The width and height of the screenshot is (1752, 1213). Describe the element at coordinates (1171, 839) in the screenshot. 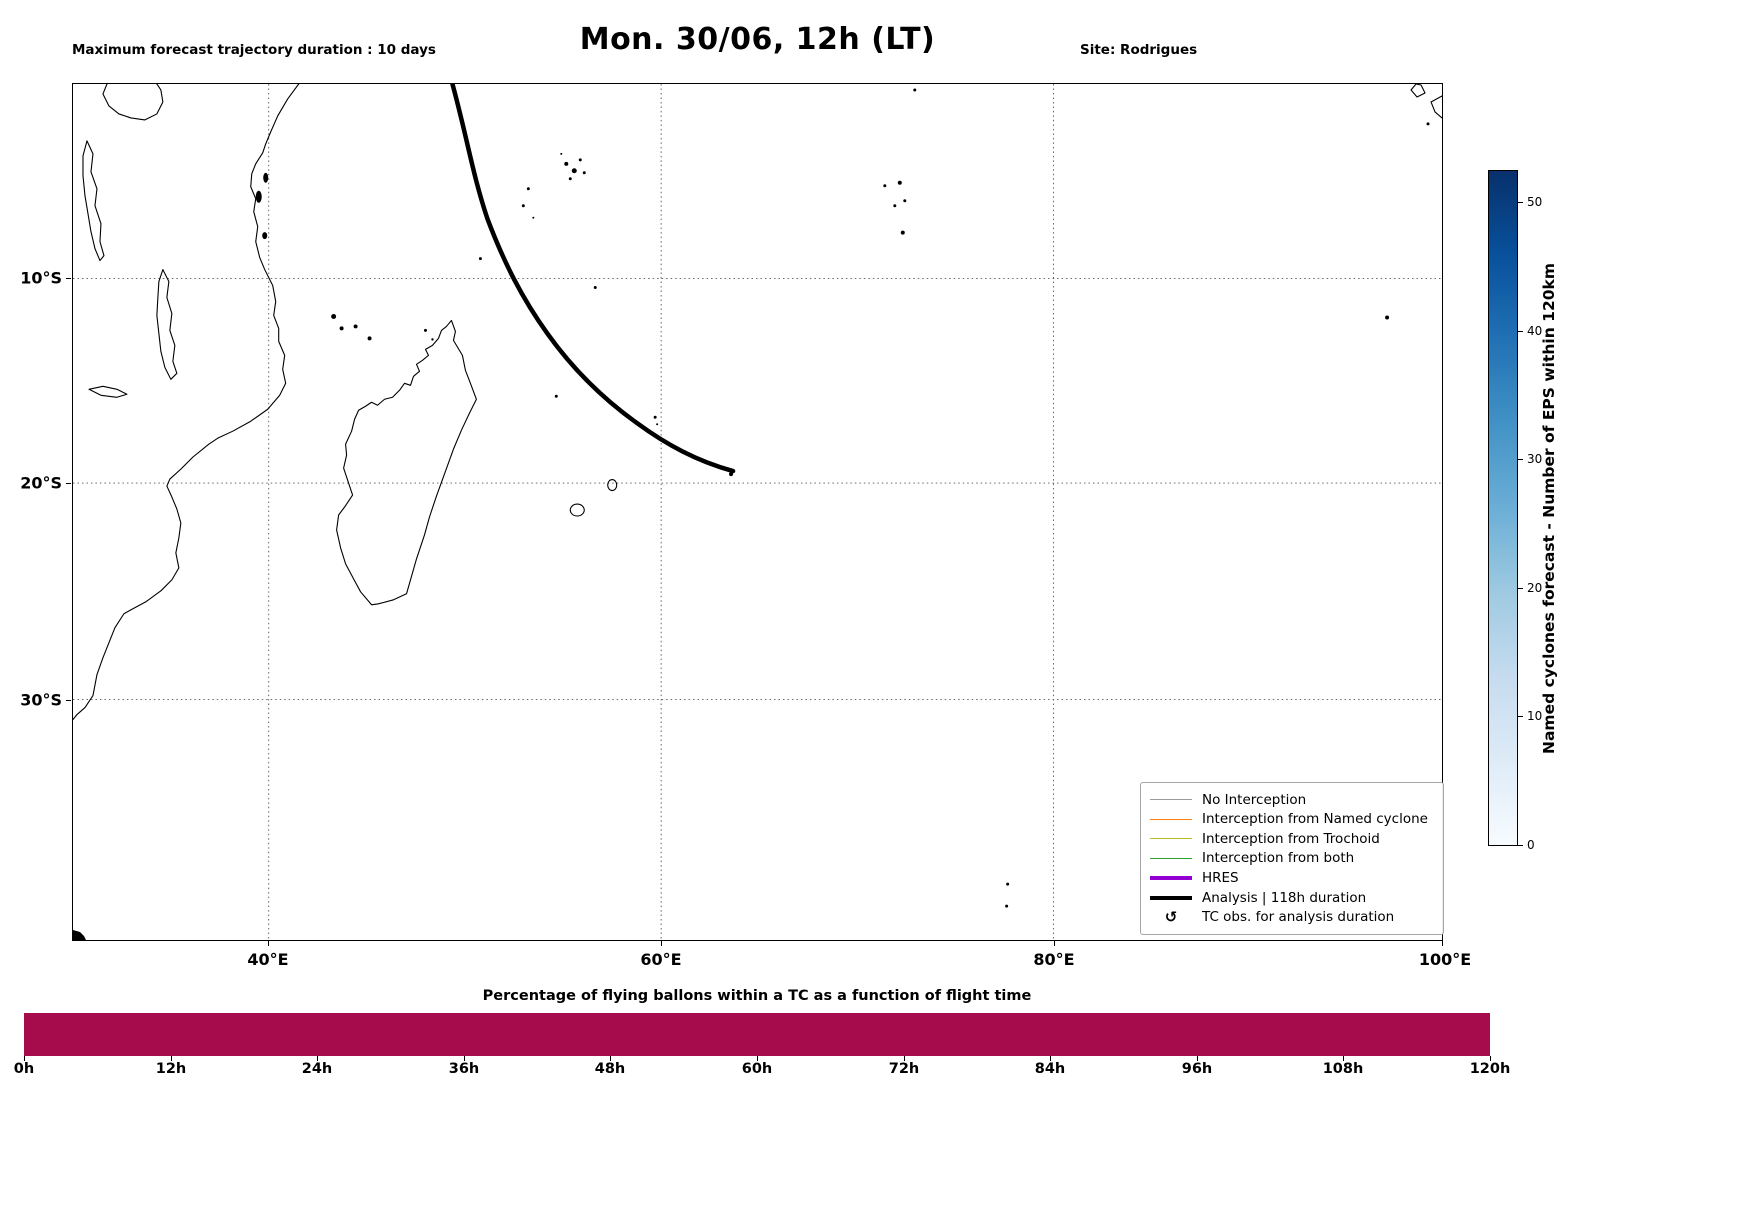

I see `legend-line-olive` at that location.